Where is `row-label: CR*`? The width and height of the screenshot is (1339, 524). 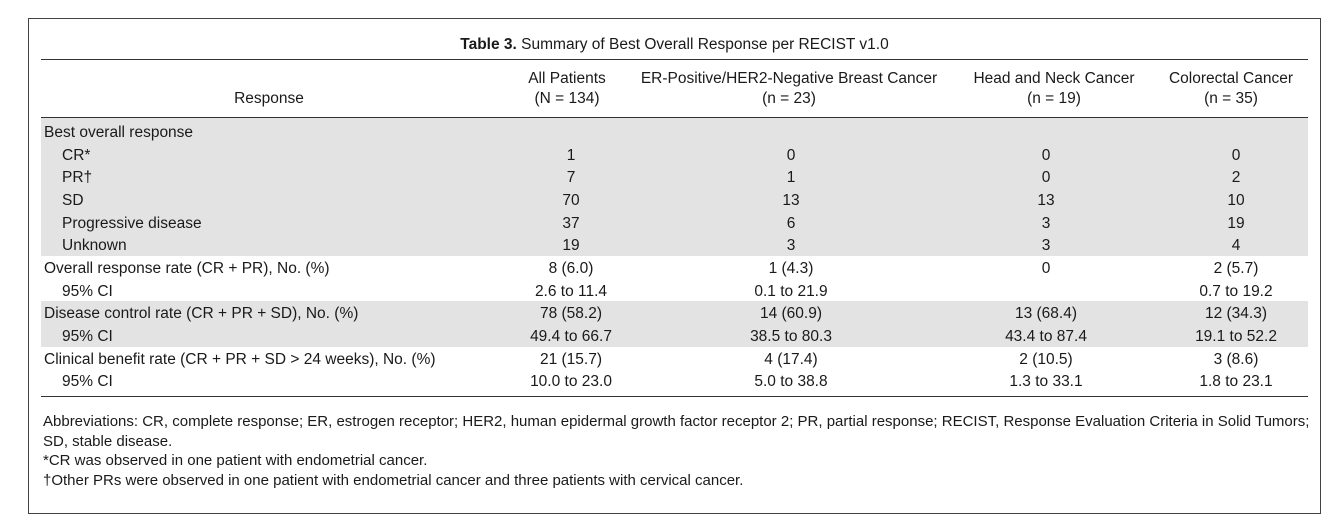 row-label: CR* is located at coordinates (76, 155).